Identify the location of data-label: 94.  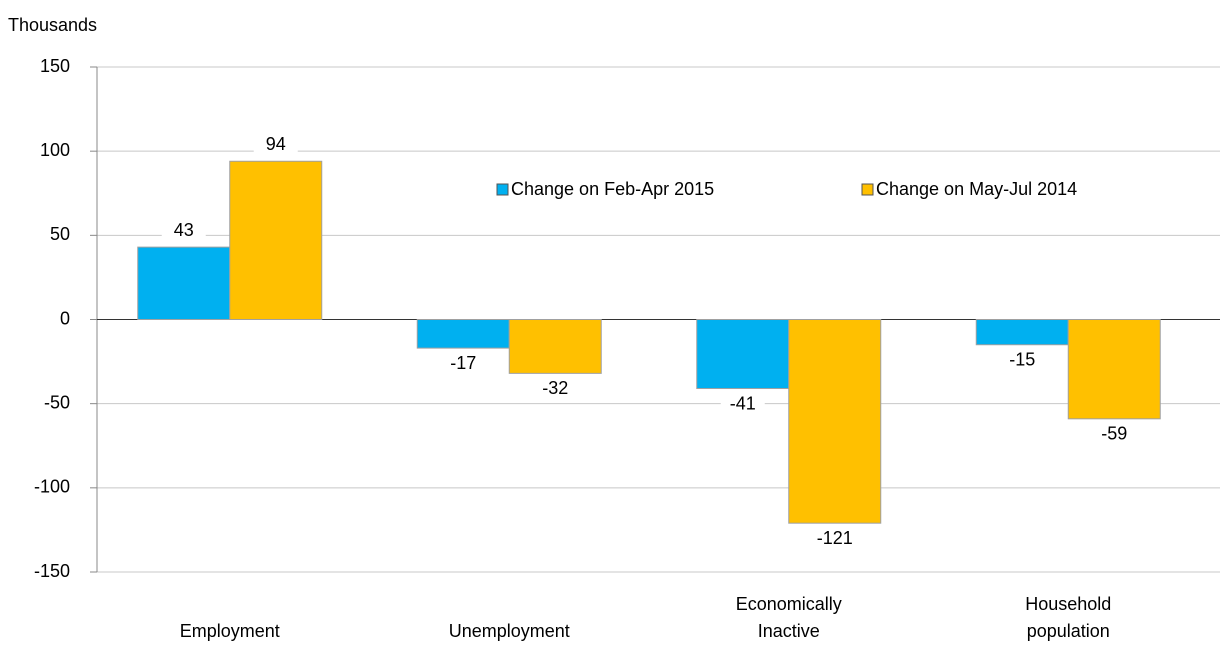
(276, 144).